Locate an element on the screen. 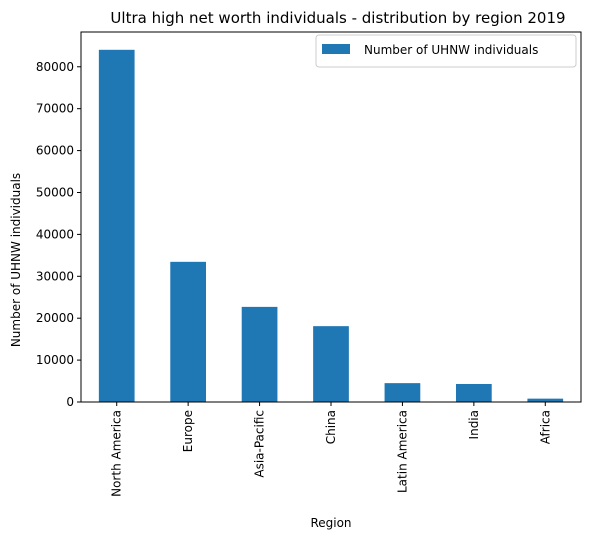  y-tick-label: 30000 is located at coordinates (55, 276).